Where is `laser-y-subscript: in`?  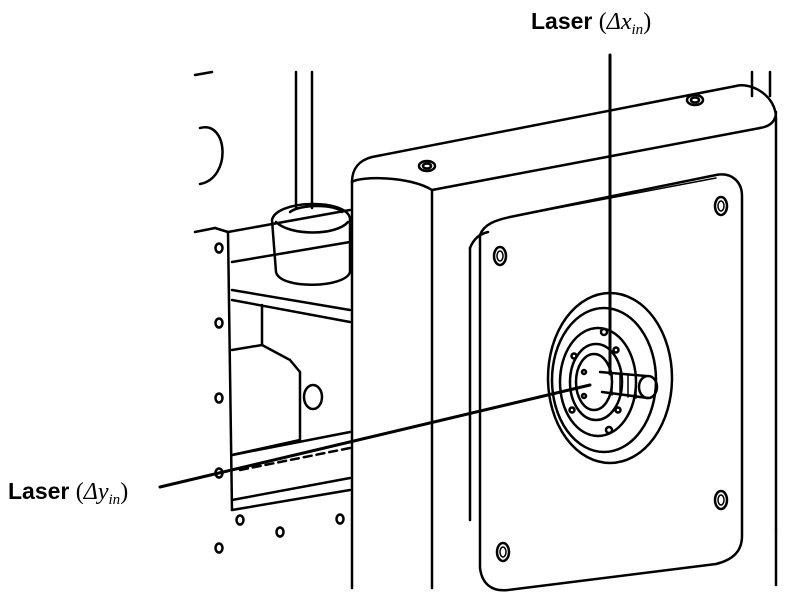 laser-y-subscript: in is located at coordinates (114, 500).